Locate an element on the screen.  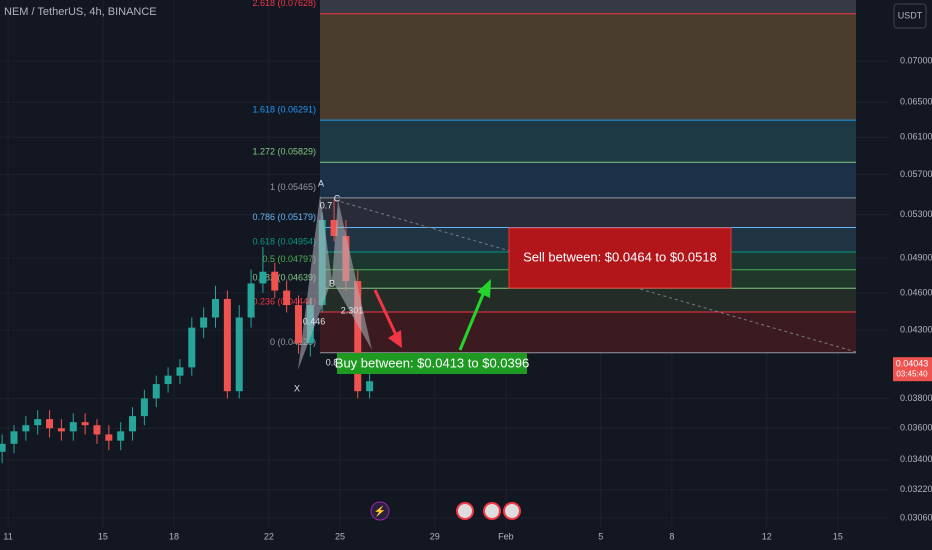
x-tick-label: 5 is located at coordinates (600, 536).